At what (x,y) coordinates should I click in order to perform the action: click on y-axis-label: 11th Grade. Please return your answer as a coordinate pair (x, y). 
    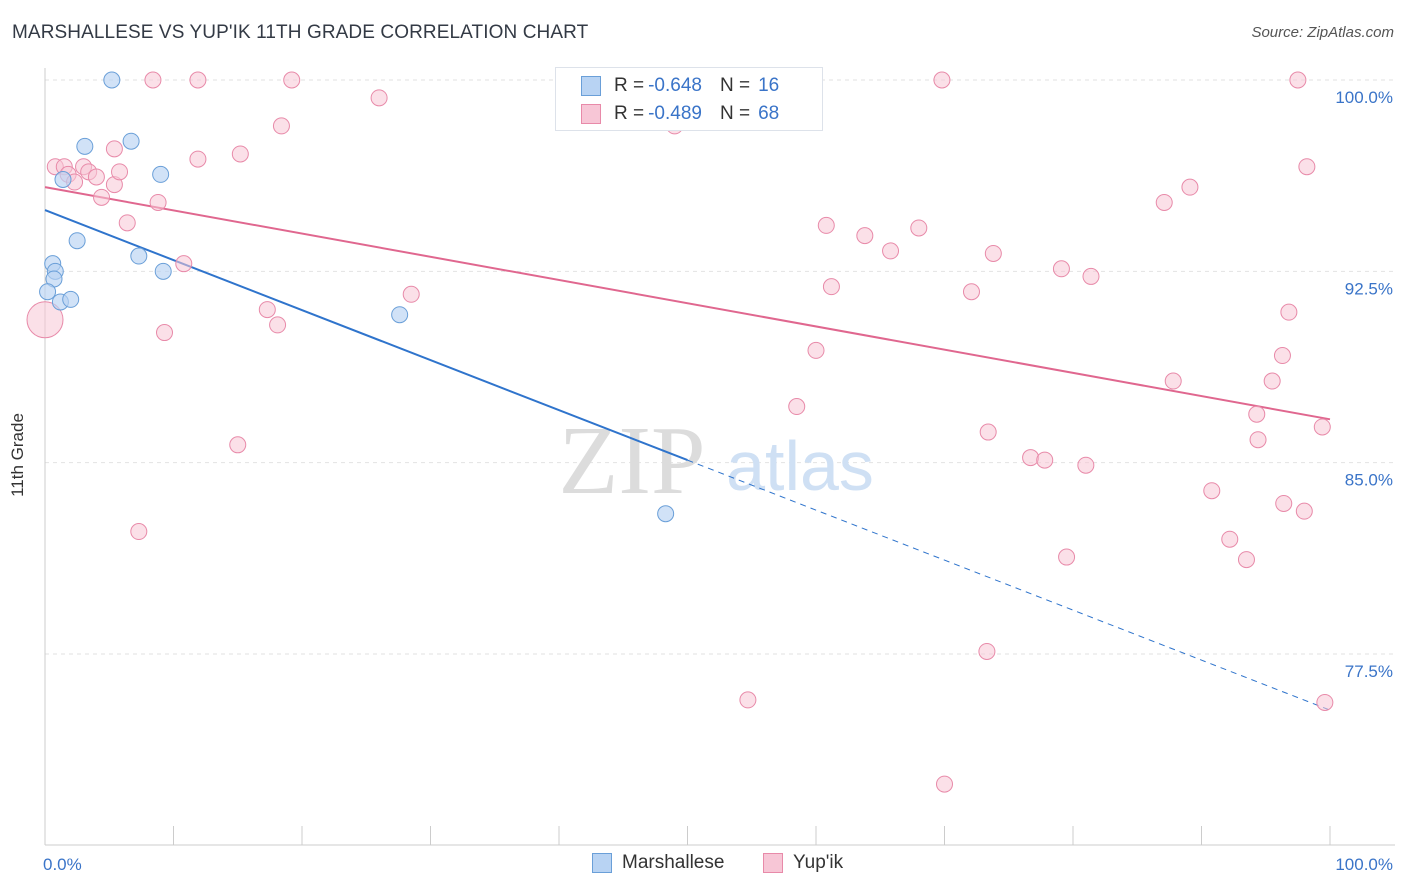
    Looking at the image, I should click on (17, 455).